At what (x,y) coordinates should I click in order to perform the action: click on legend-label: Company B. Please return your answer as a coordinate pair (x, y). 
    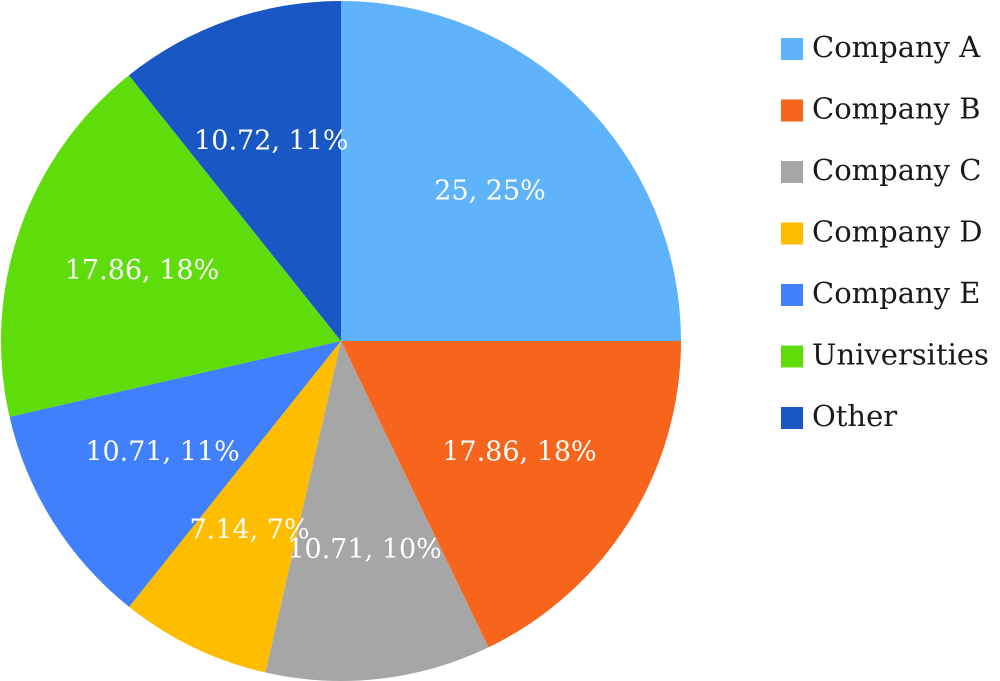
    Looking at the image, I should click on (896, 109).